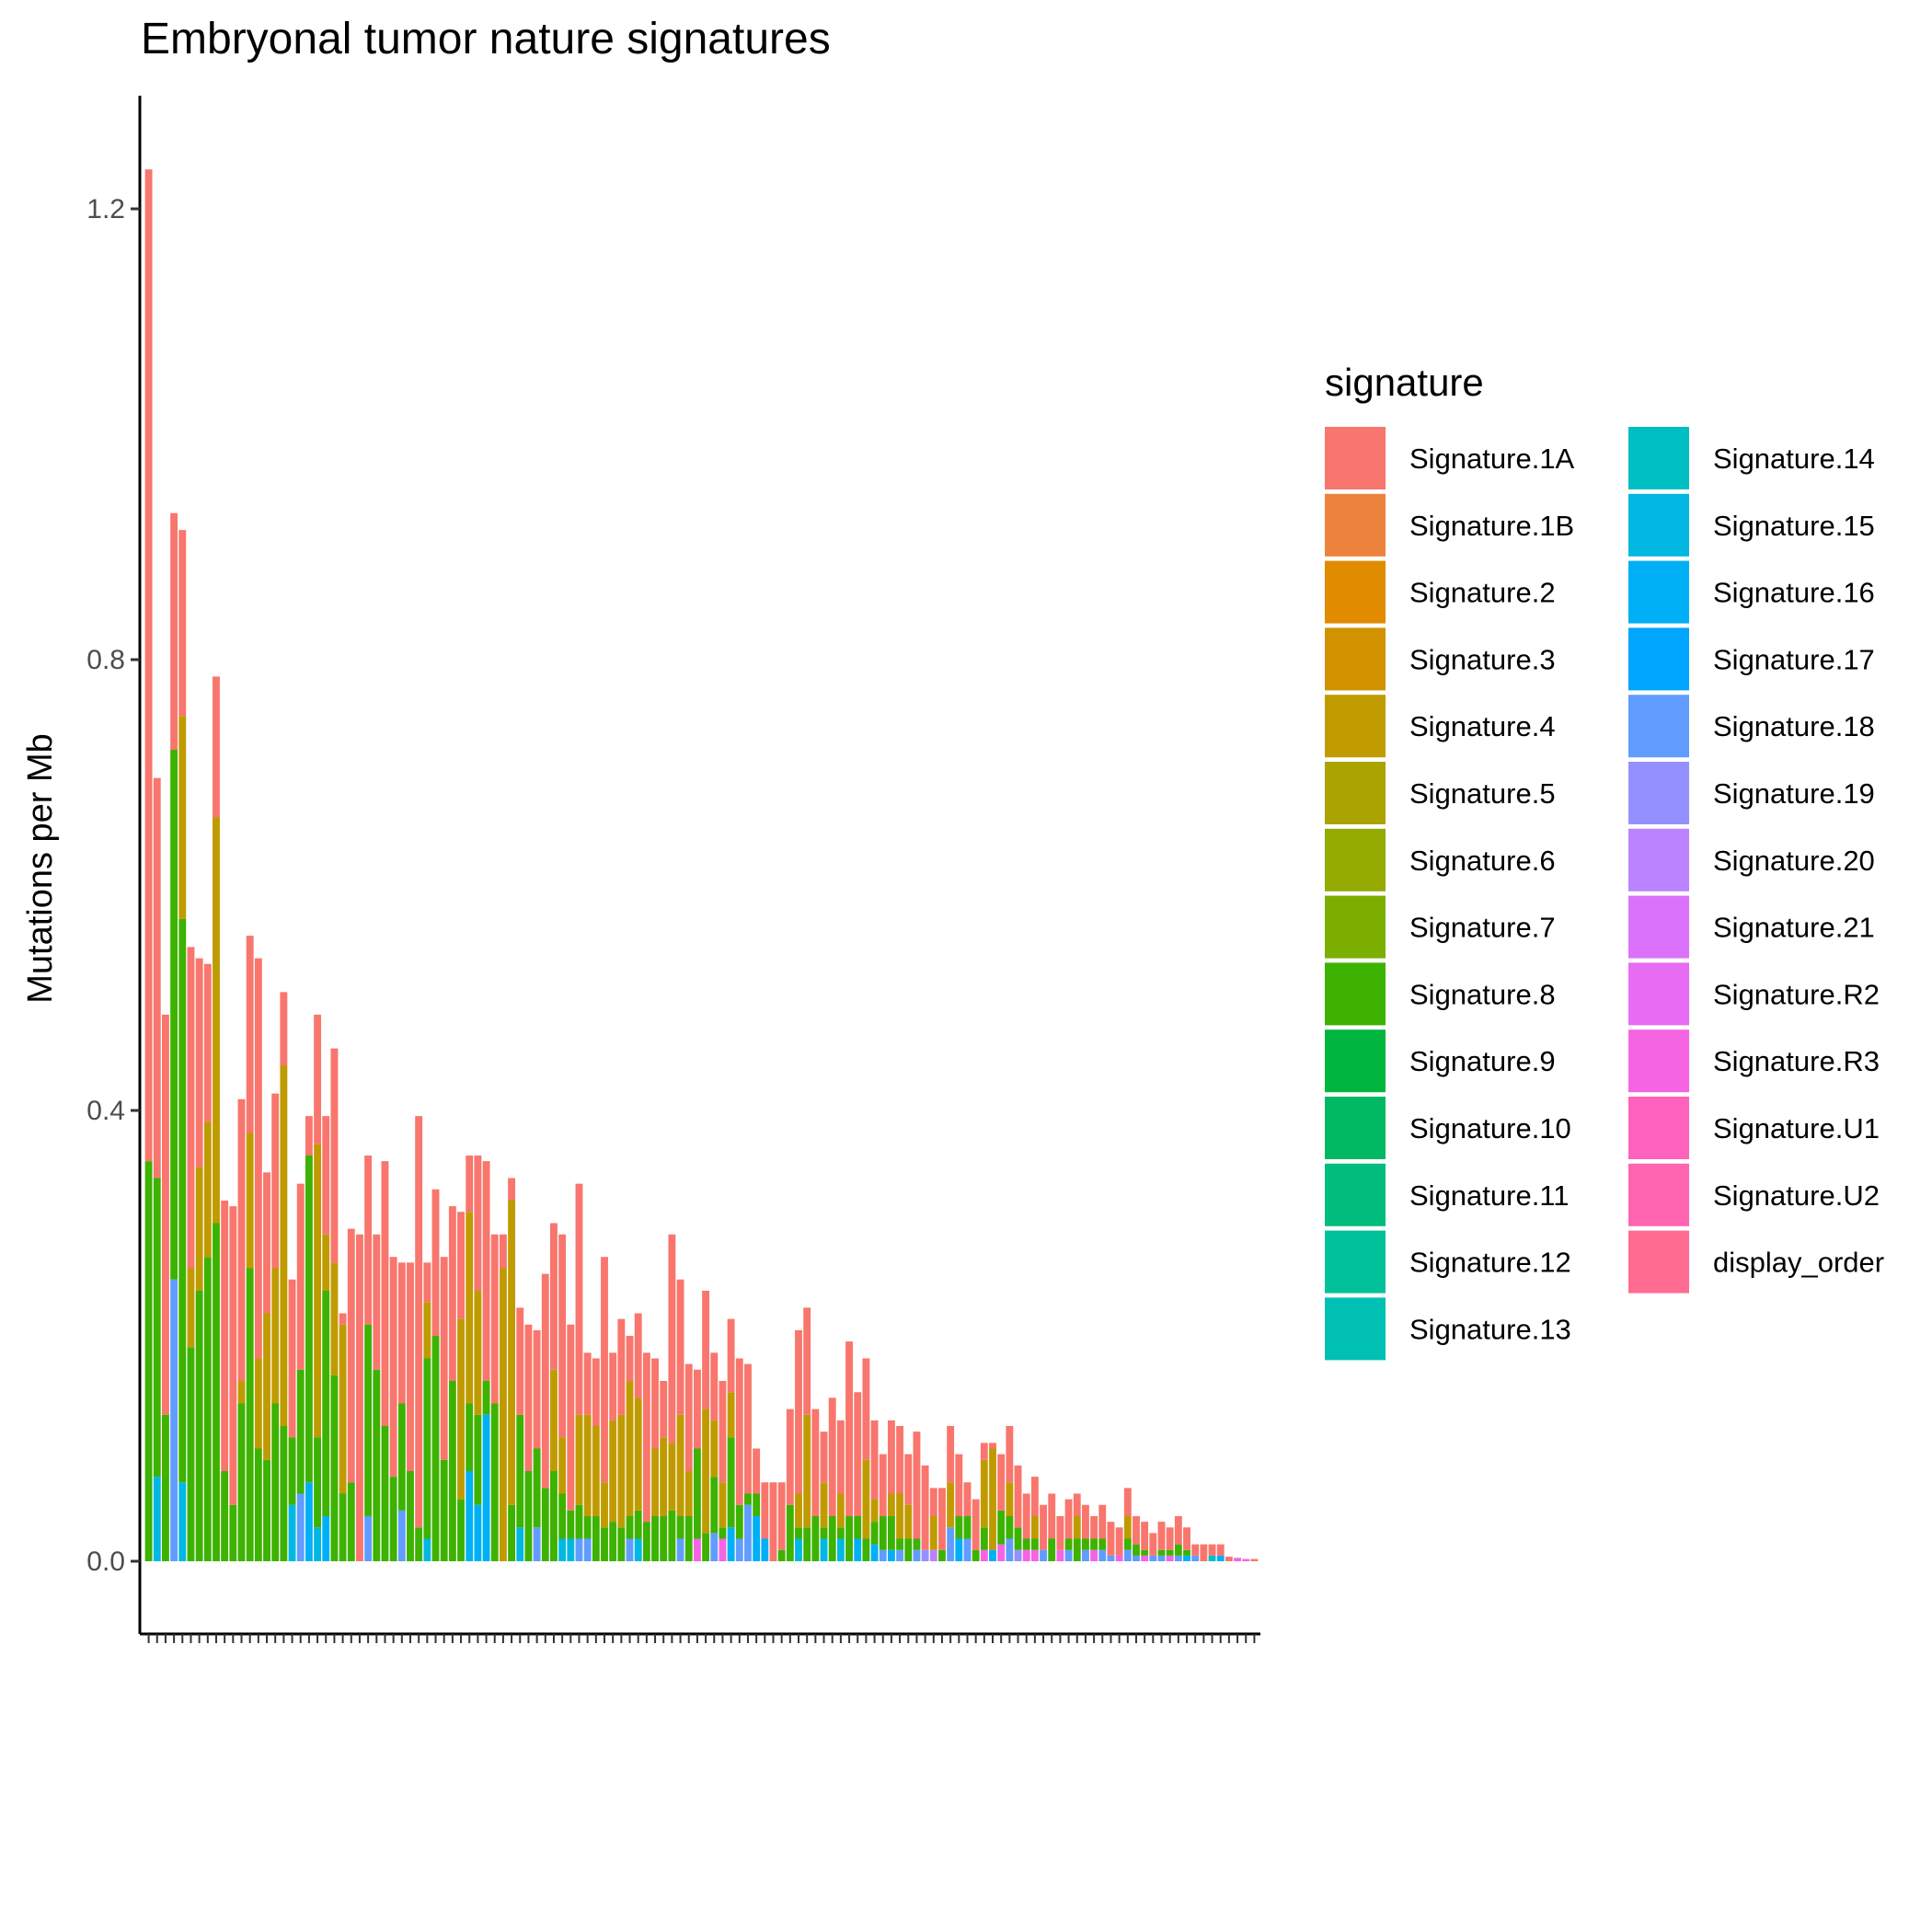 The height and width of the screenshot is (1932, 1932). What do you see at coordinates (1440, 1061) in the screenshot?
I see `legend-item: Signature.9` at bounding box center [1440, 1061].